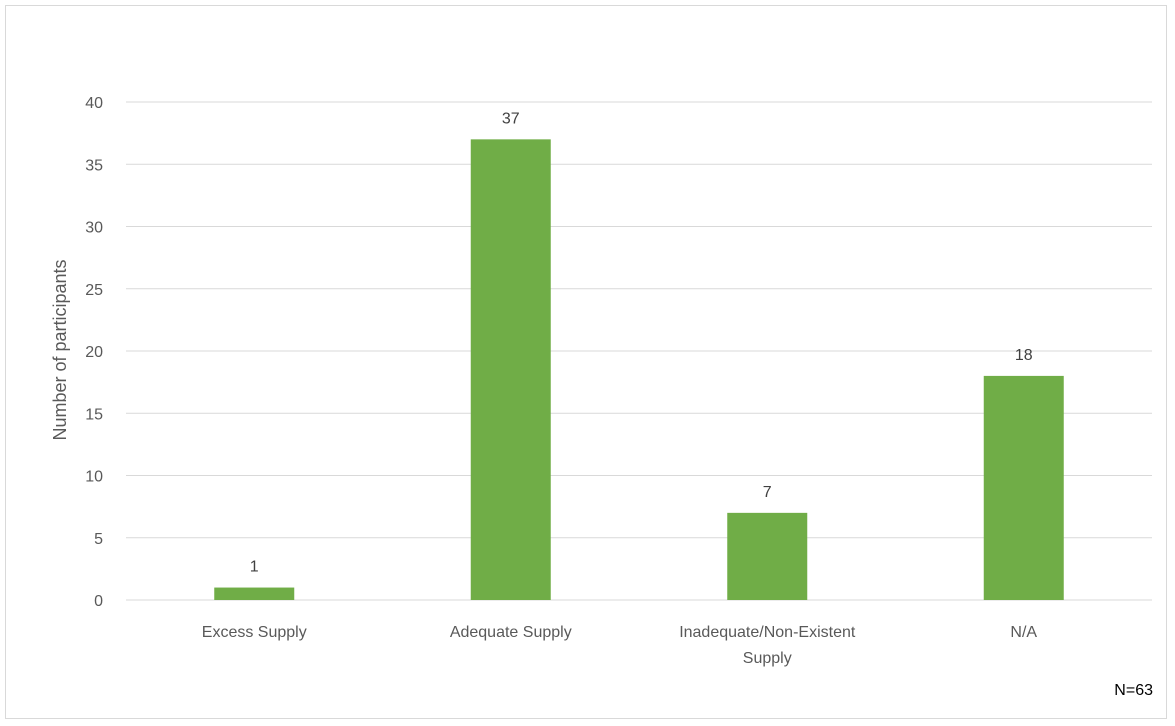  What do you see at coordinates (1024, 355) in the screenshot?
I see `data-label: 18` at bounding box center [1024, 355].